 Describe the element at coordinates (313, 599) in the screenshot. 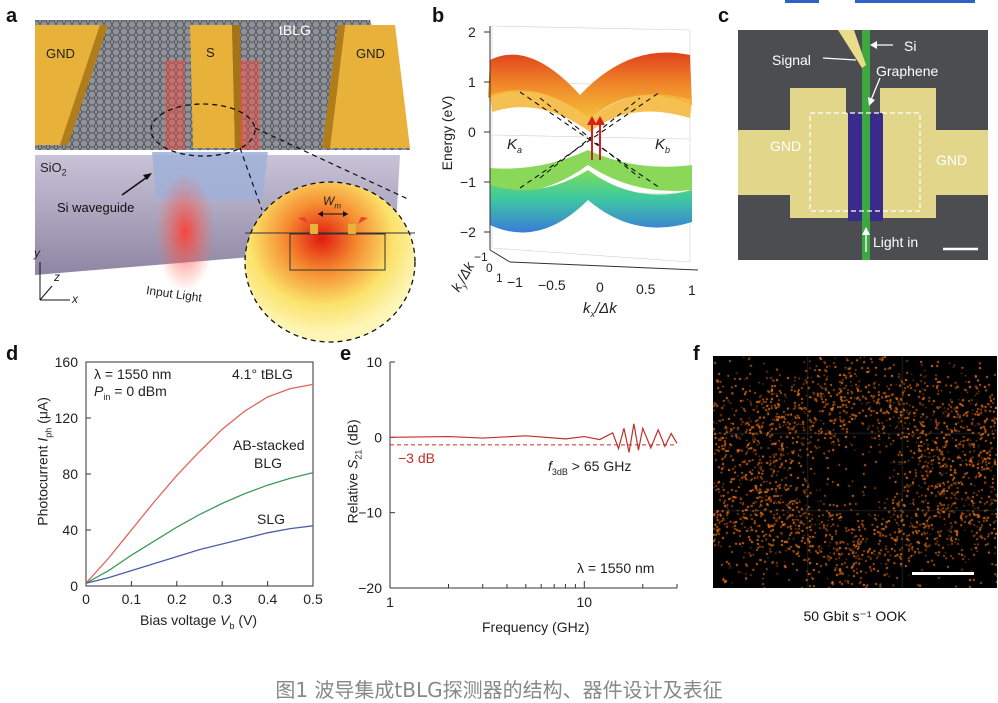

I see `x-tick-label: 0.5` at that location.